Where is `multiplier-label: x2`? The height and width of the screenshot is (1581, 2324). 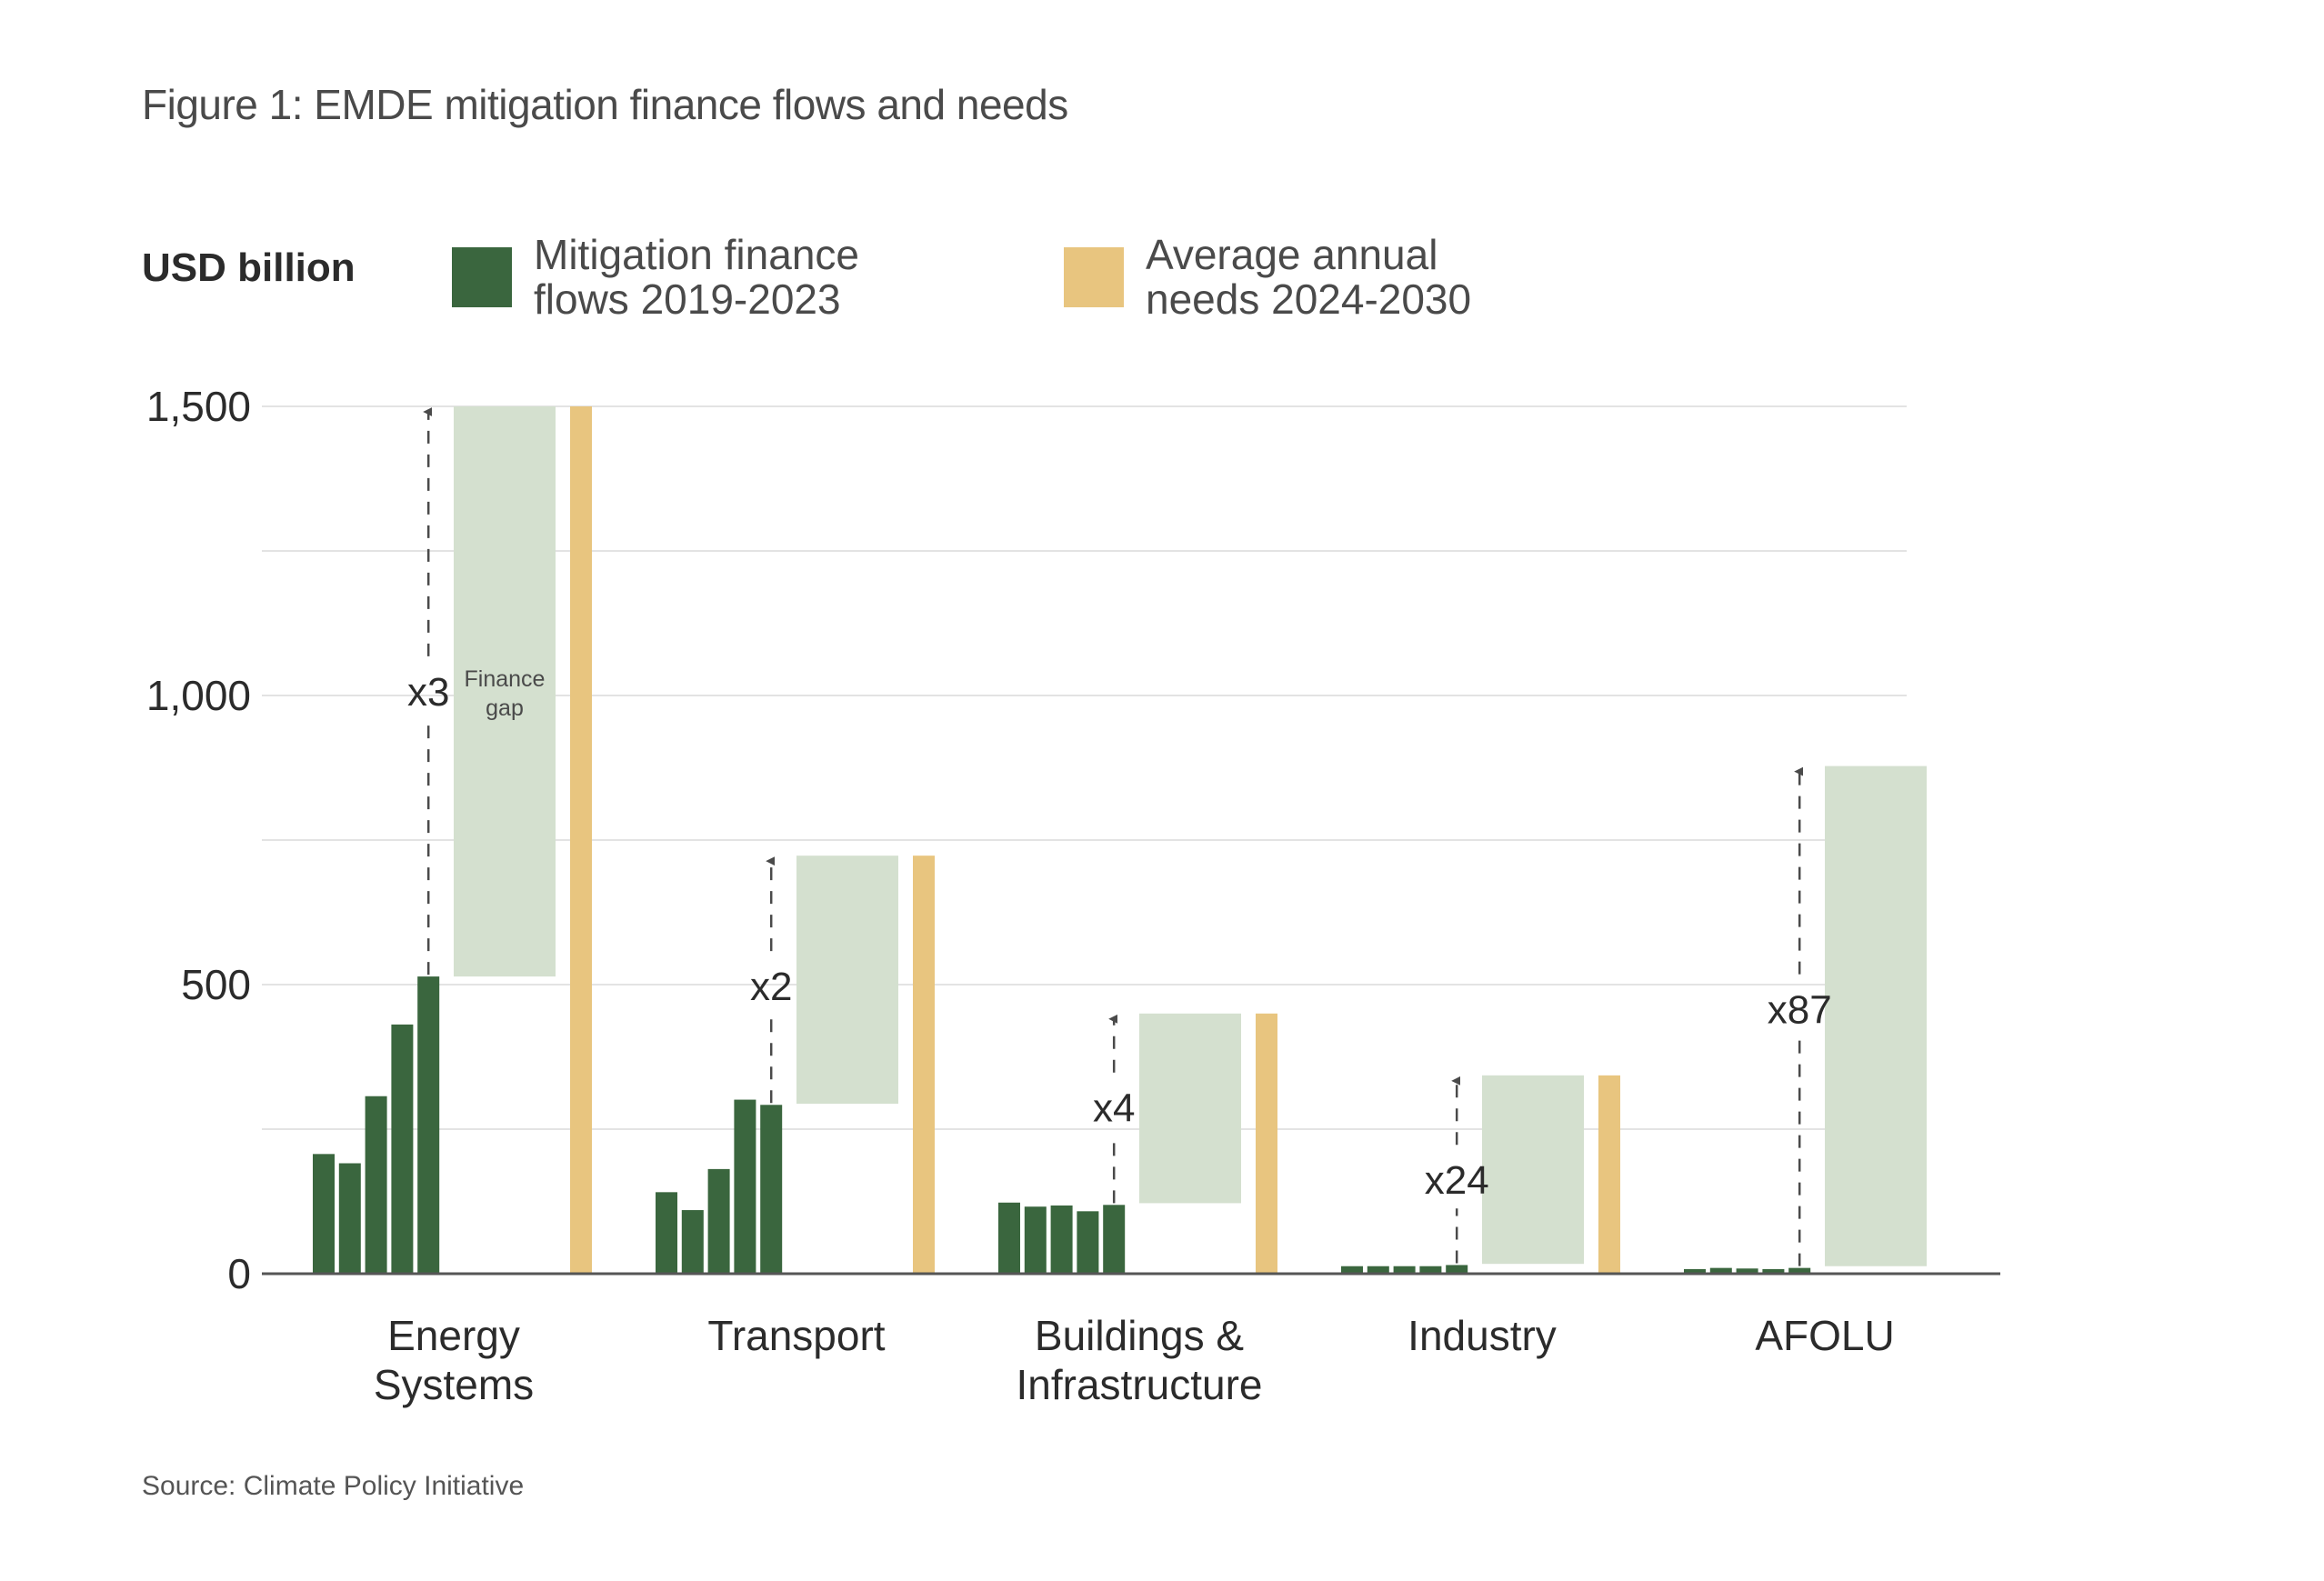 multiplier-label: x2 is located at coordinates (771, 987).